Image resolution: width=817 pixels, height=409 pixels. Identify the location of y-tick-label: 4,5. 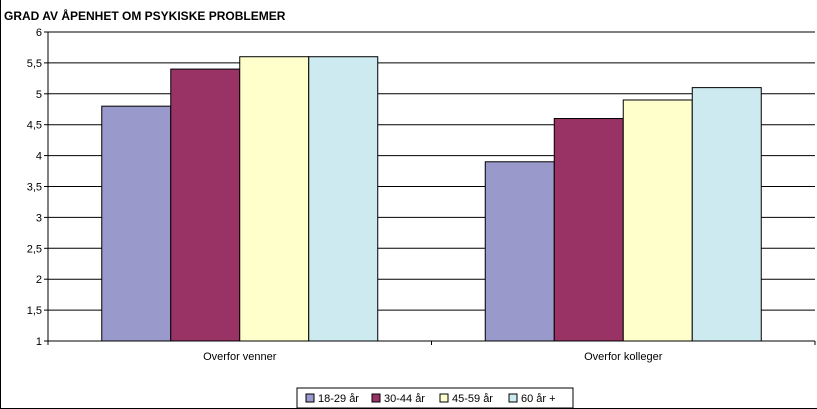
(34, 126).